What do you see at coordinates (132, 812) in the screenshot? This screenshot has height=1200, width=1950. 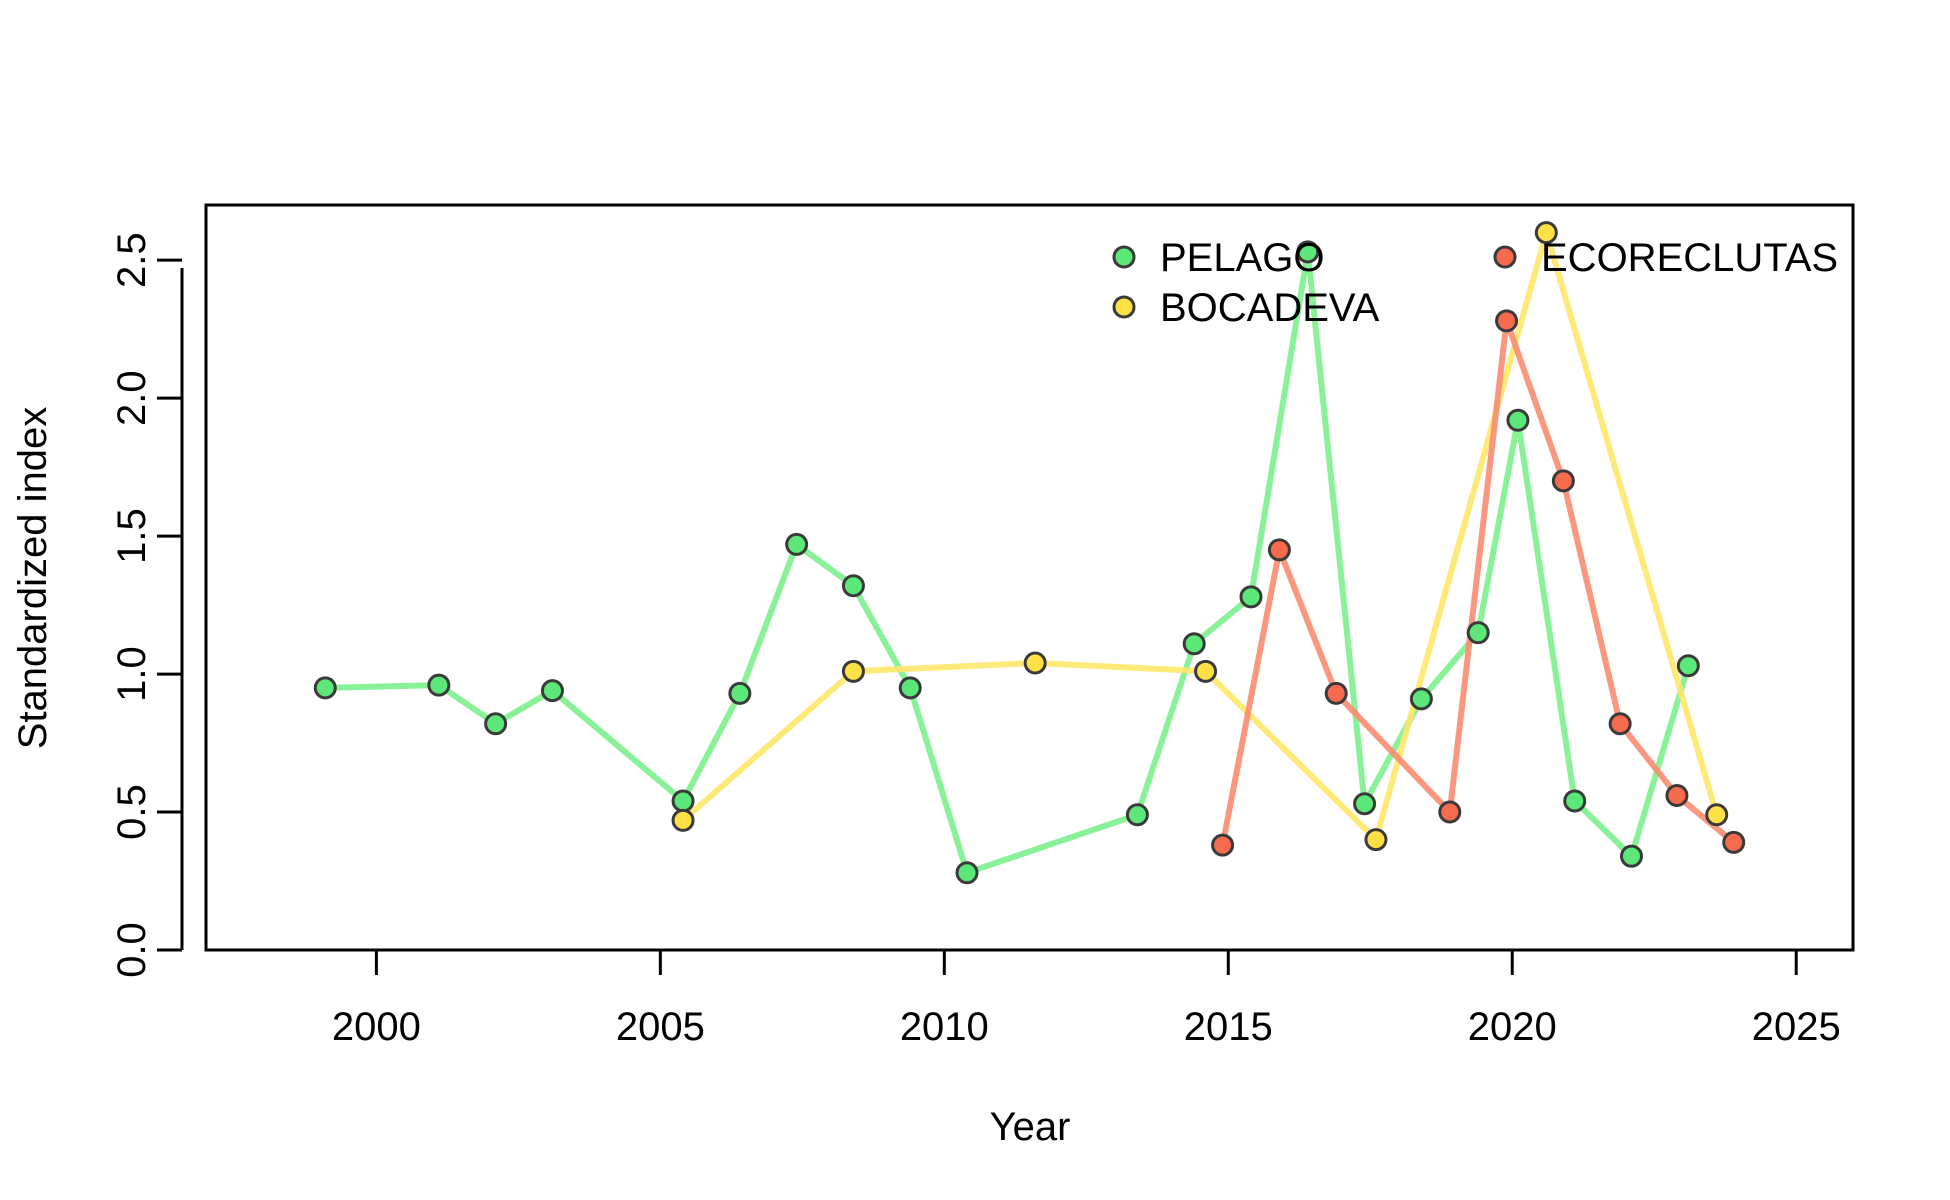 I see `y-tick-label: 0.5` at bounding box center [132, 812].